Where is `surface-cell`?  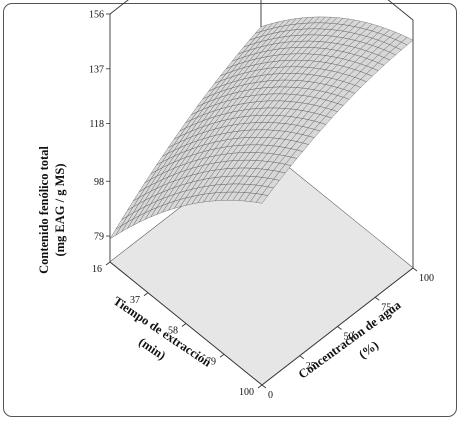
surface-cell is located at coordinates (262, 199).